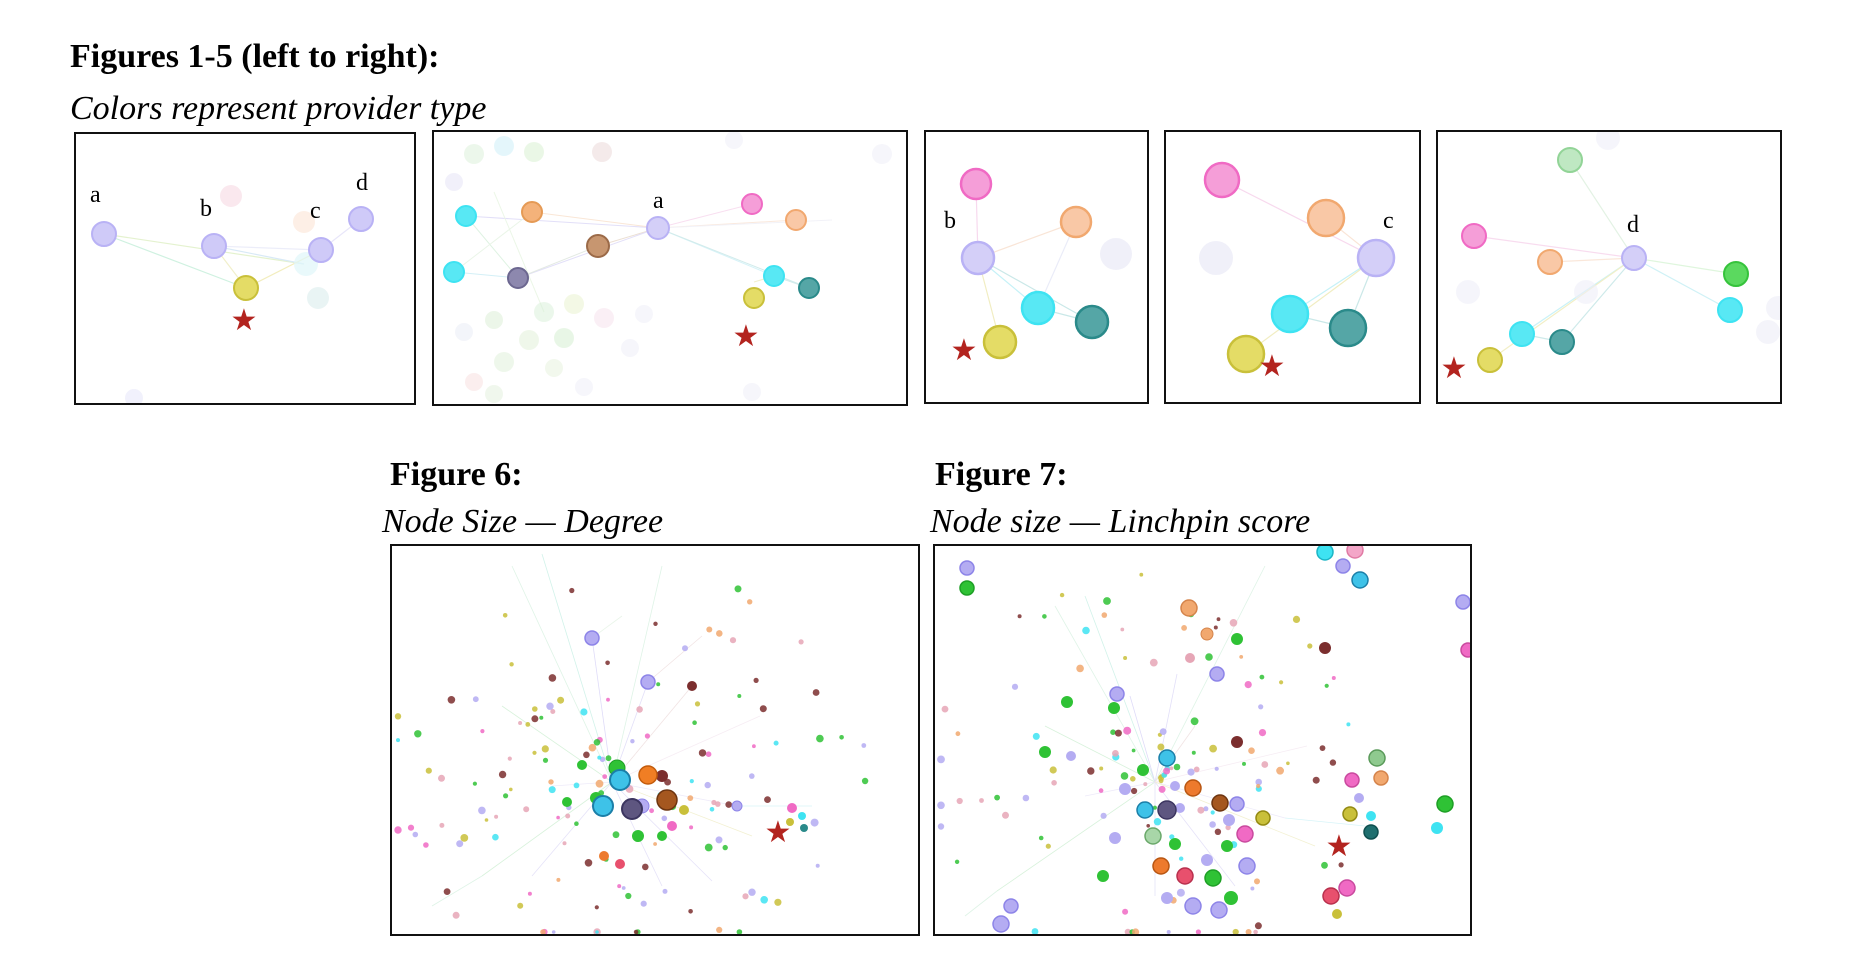  Describe the element at coordinates (1202, 740) in the screenshot. I see `figure-7-panel: ★` at that location.